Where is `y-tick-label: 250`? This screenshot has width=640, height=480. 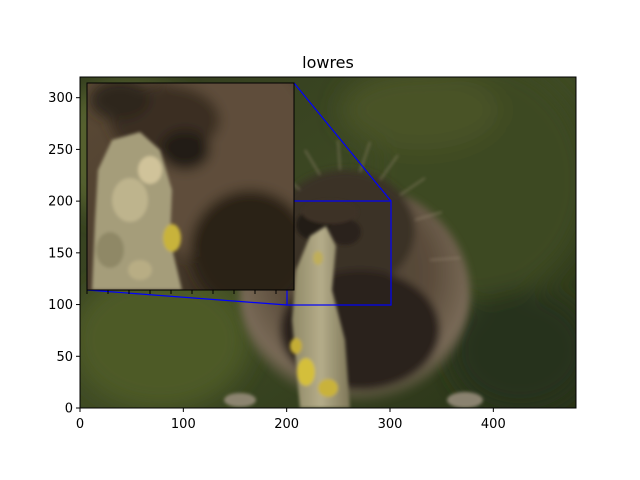 y-tick-label: 250 is located at coordinates (60, 150).